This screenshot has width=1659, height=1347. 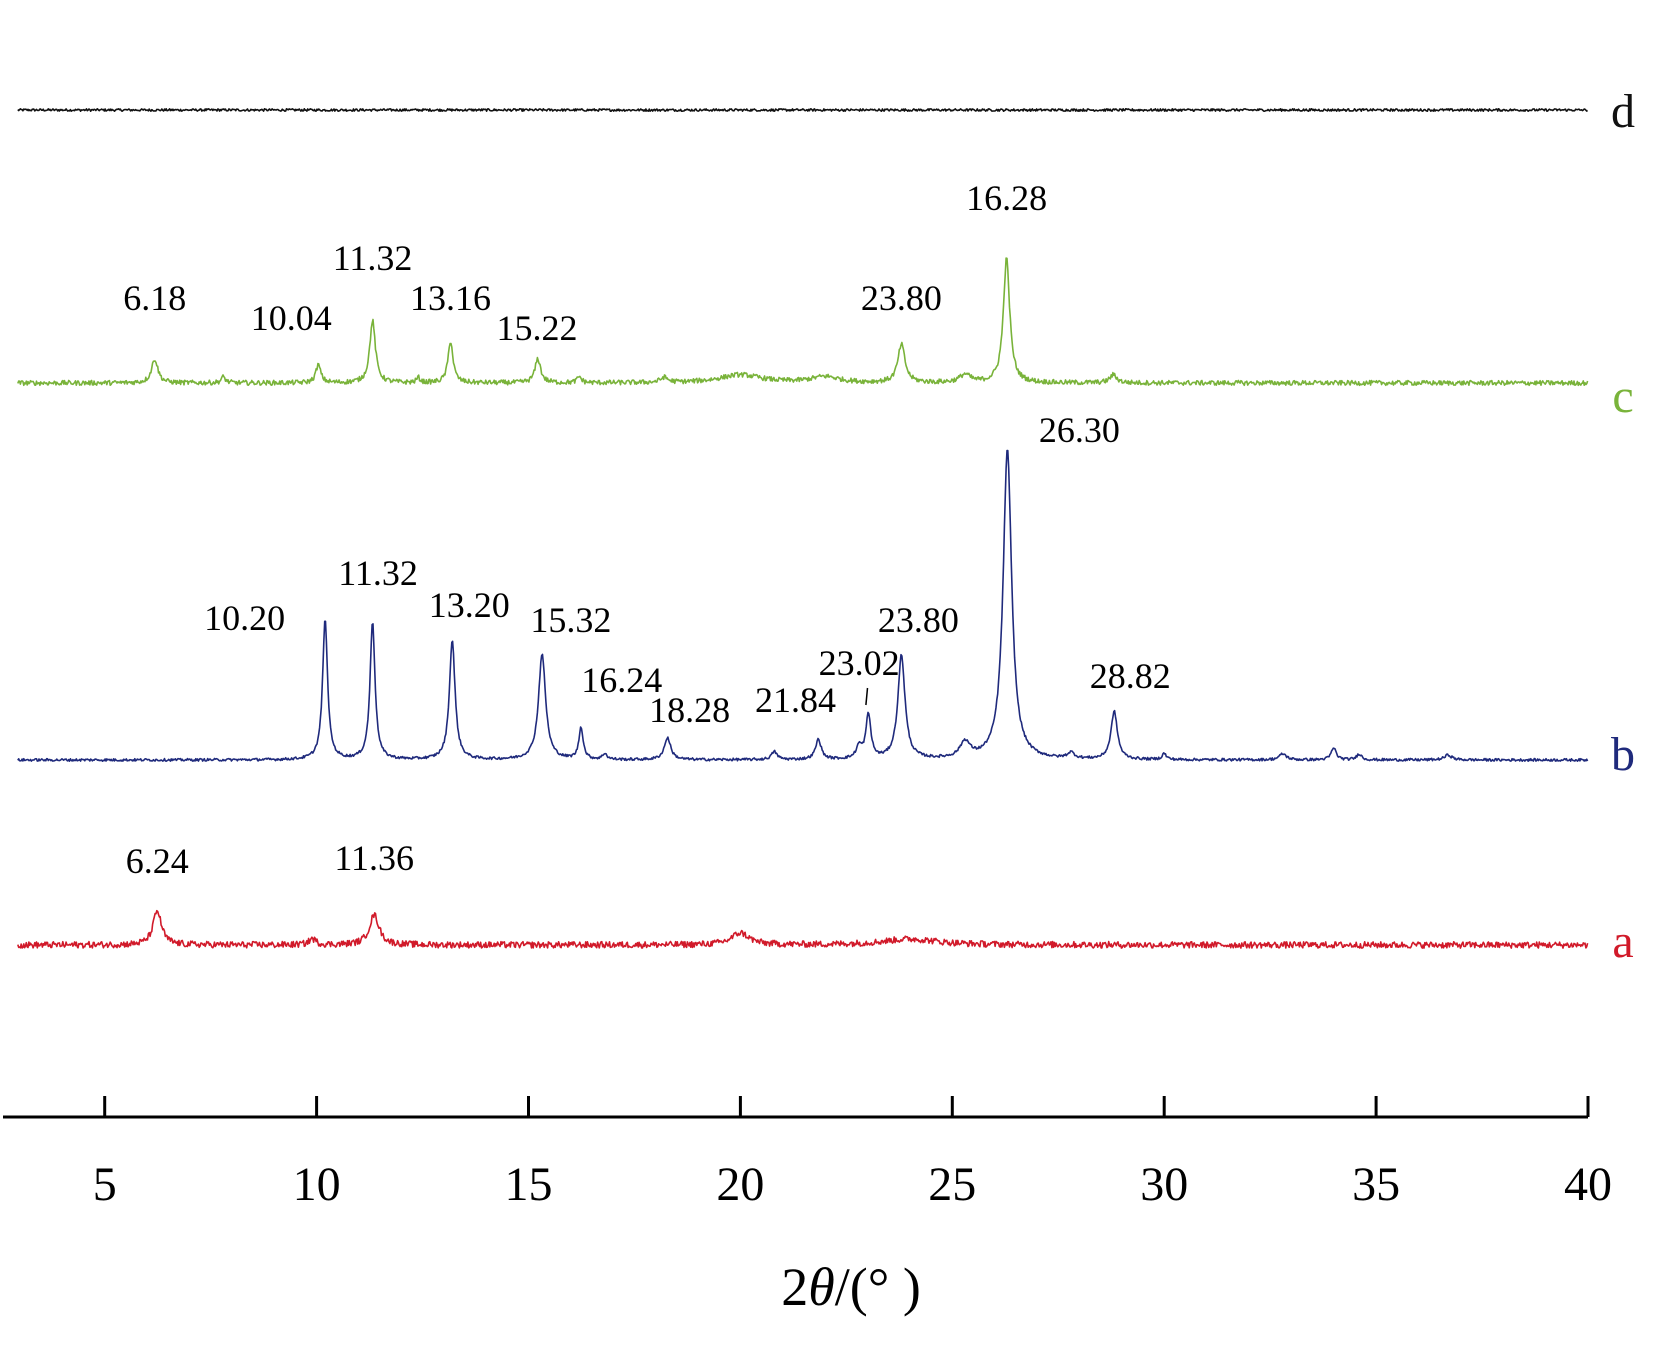 What do you see at coordinates (469, 605) in the screenshot?
I see `peak-label: 13.20` at bounding box center [469, 605].